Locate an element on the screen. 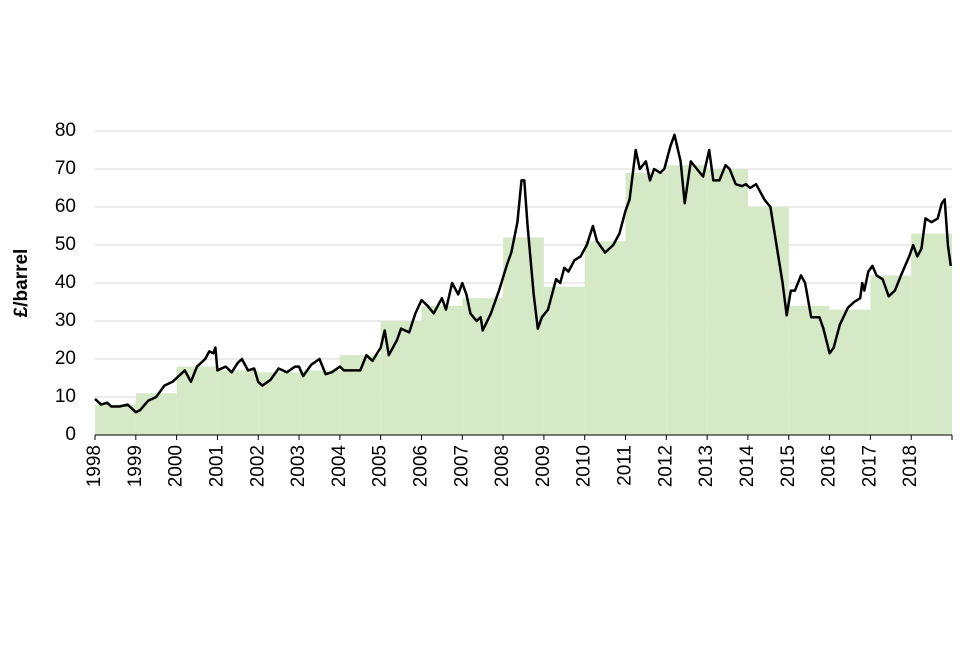 The width and height of the screenshot is (960, 645). y-axis-label: £/barrel is located at coordinates (21, 283).